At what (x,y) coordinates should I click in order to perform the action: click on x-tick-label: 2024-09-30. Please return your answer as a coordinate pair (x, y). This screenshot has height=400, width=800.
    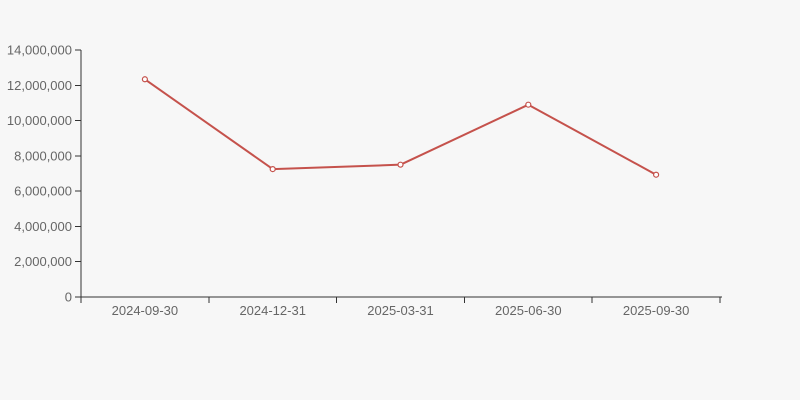
    Looking at the image, I should click on (145, 310).